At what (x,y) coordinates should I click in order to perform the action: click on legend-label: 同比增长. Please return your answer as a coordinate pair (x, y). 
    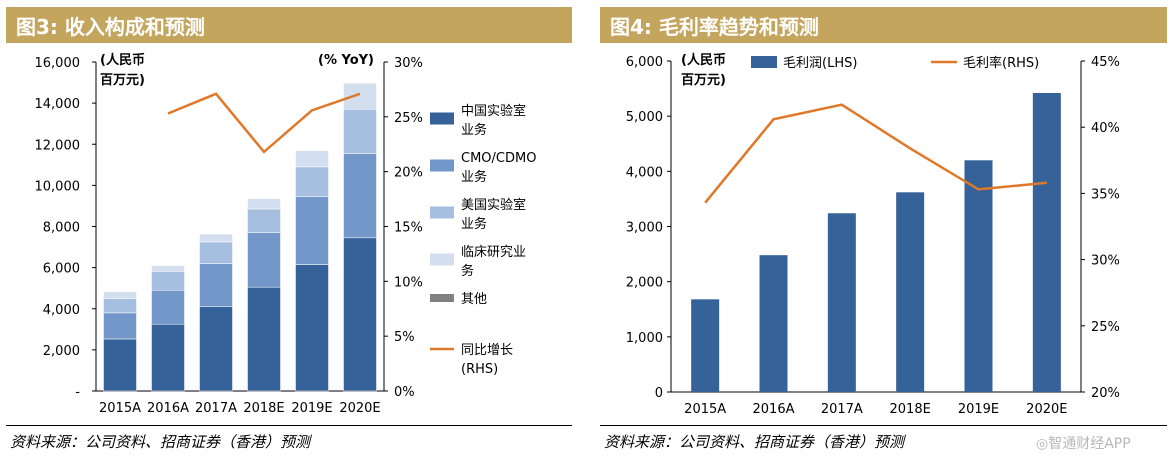
    Looking at the image, I should click on (487, 350).